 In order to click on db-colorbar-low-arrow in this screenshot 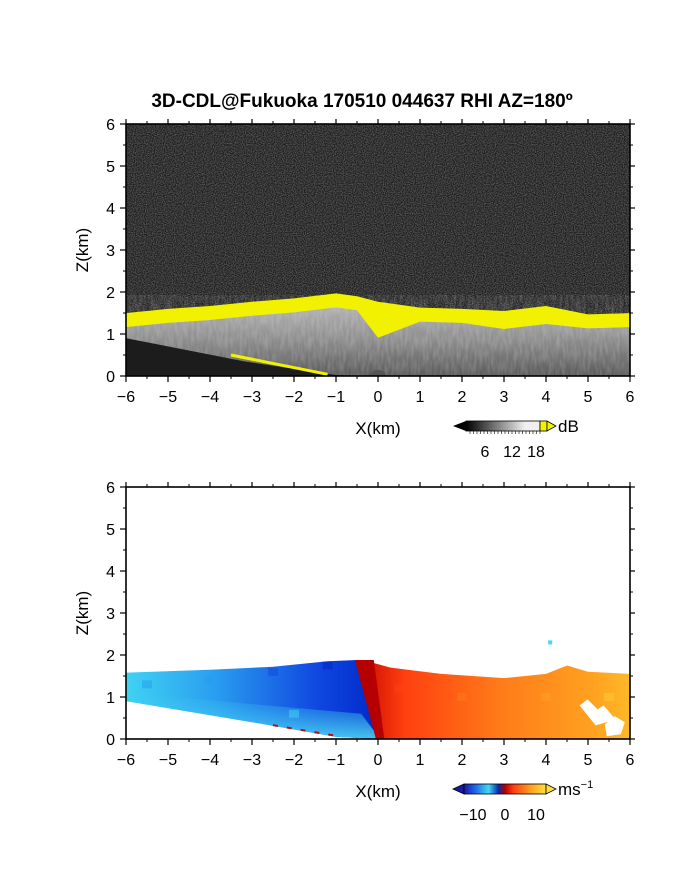, I will do `click(459, 426)`.